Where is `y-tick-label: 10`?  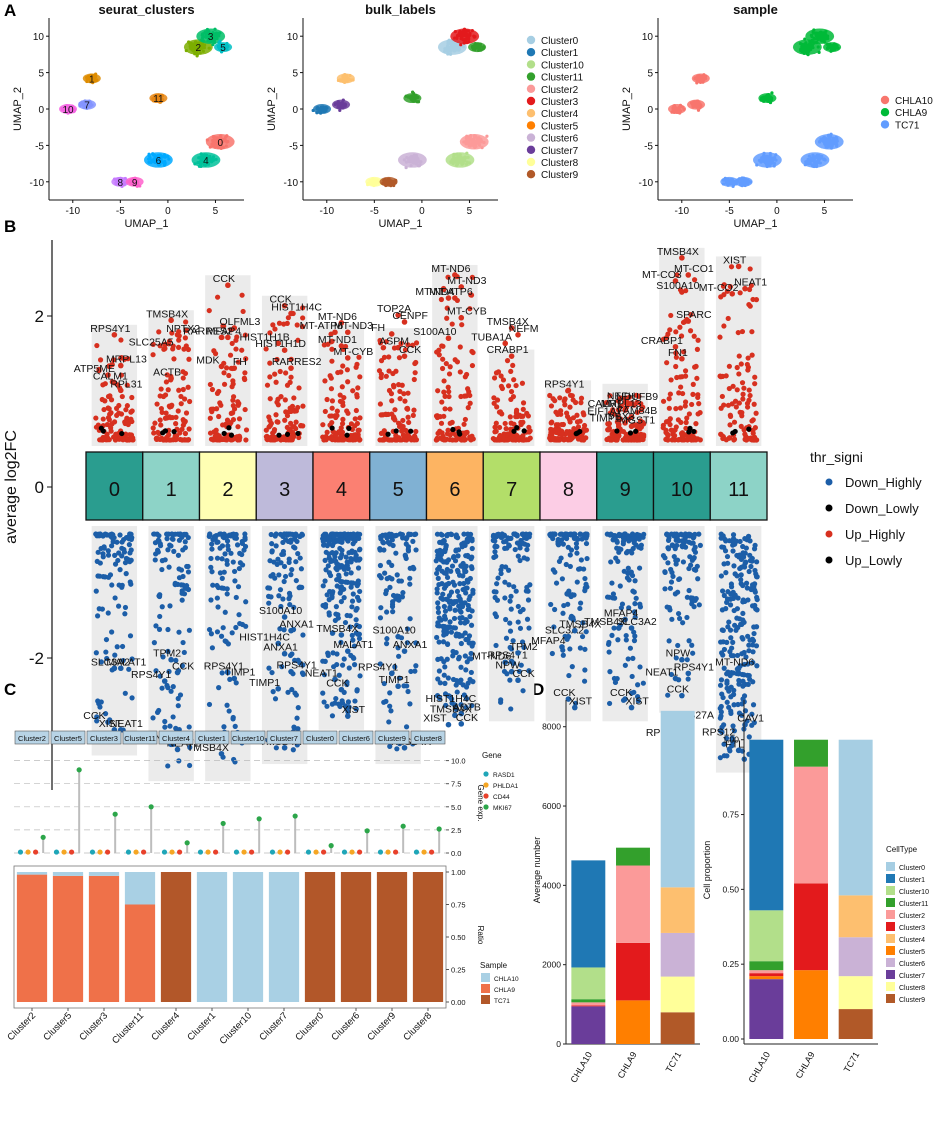 y-tick-label: 10 is located at coordinates (39, 37).